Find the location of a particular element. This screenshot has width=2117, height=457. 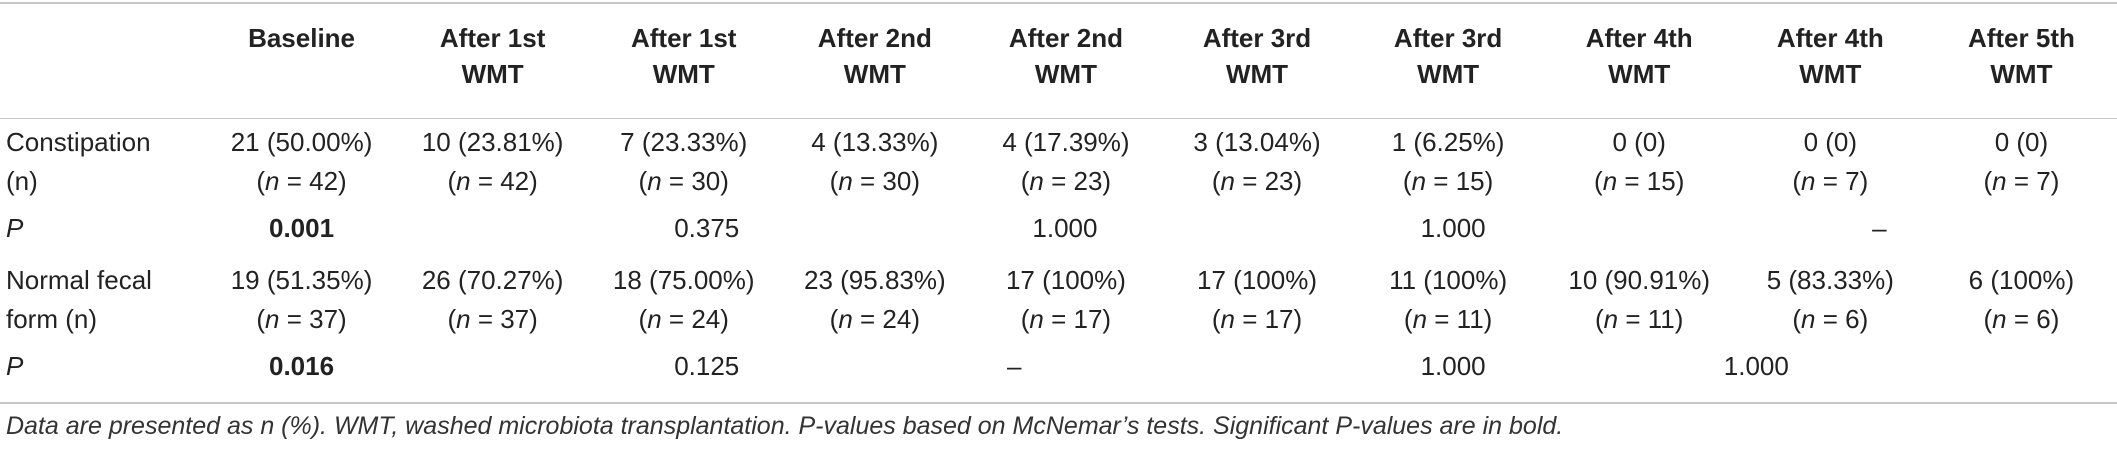

header-after-4th-b: After 4th WMT is located at coordinates (1830, 56).